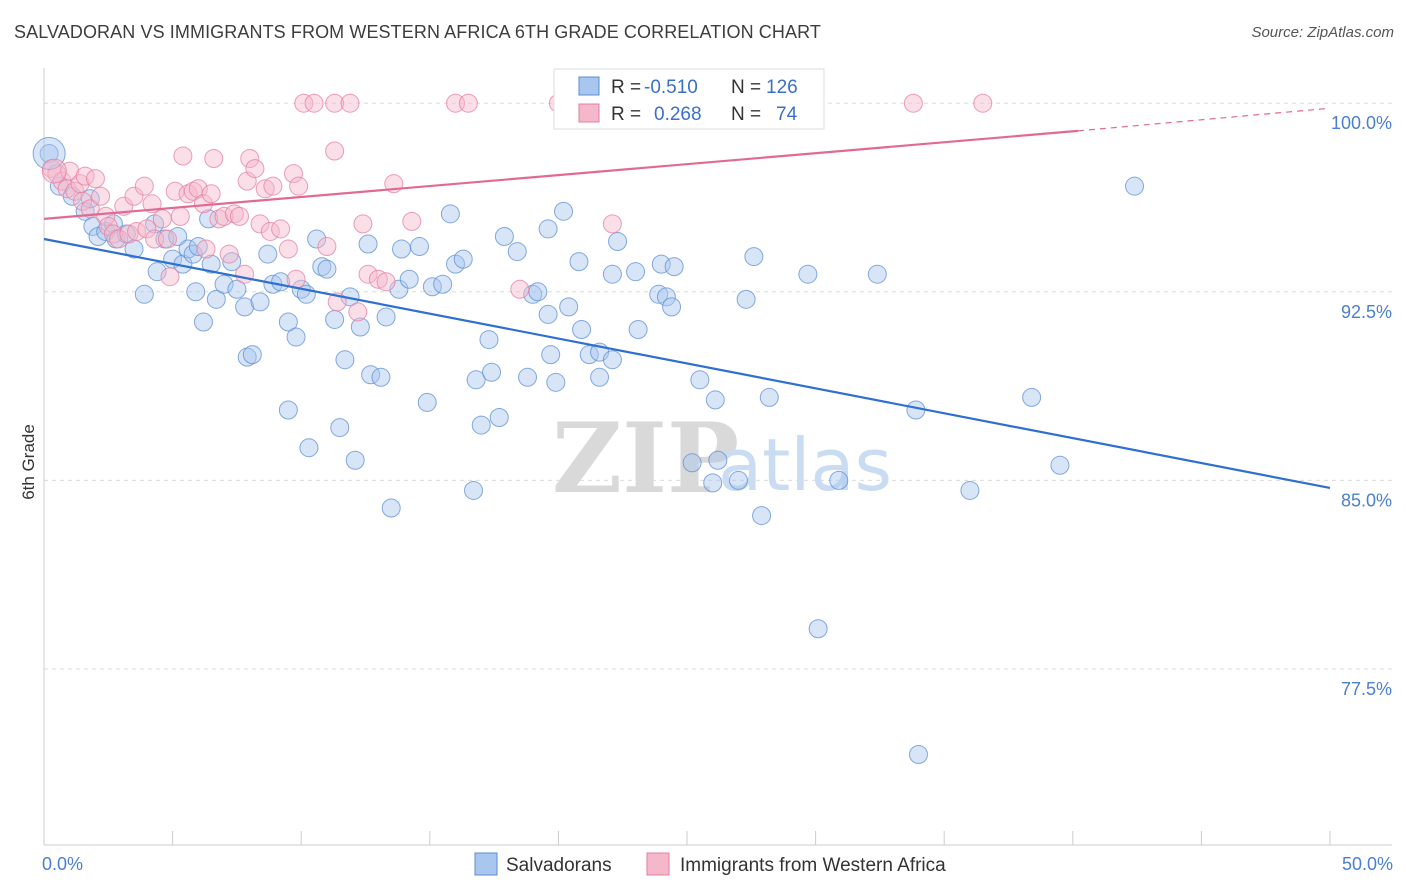 This screenshot has width=1406, height=892. What do you see at coordinates (678, 114) in the screenshot?
I see `legend-r-value-2: 0.268` at bounding box center [678, 114].